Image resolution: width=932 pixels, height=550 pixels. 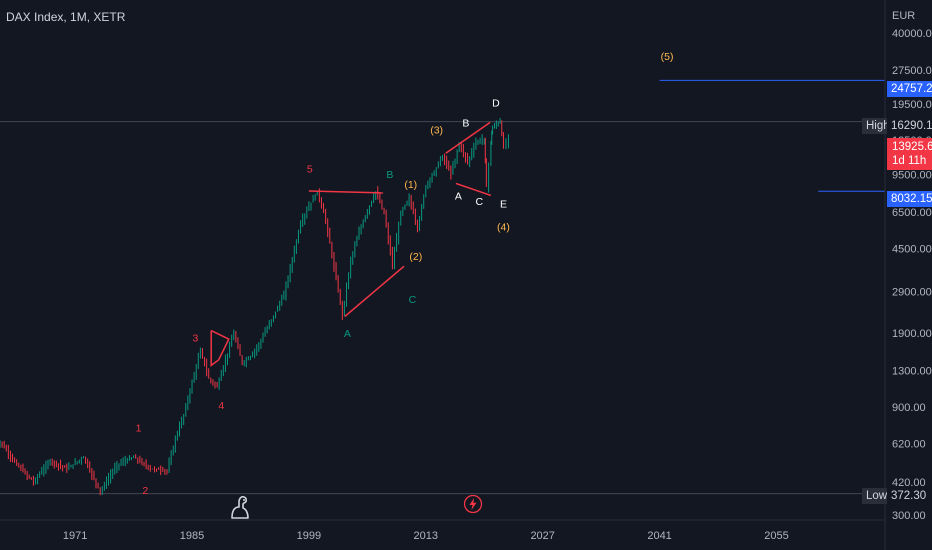 I want to click on wave-label: 4, so click(x=221, y=406).